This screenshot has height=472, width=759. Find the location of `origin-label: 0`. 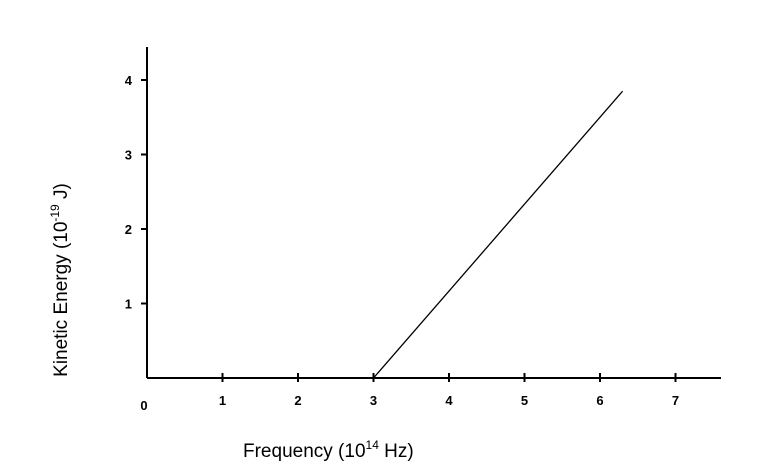

origin-label: 0 is located at coordinates (143, 405).